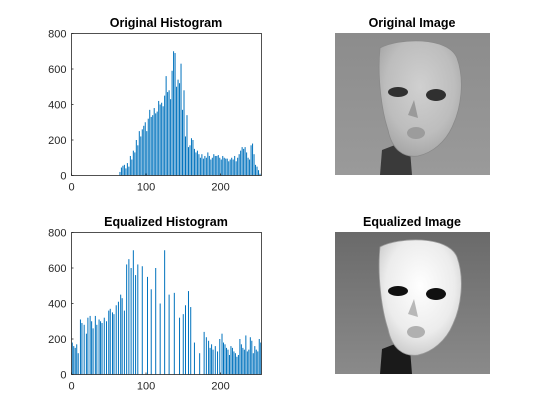 This screenshot has width=560, height=420. What do you see at coordinates (190, 113) in the screenshot?
I see `original-histogram-bars` at bounding box center [190, 113].